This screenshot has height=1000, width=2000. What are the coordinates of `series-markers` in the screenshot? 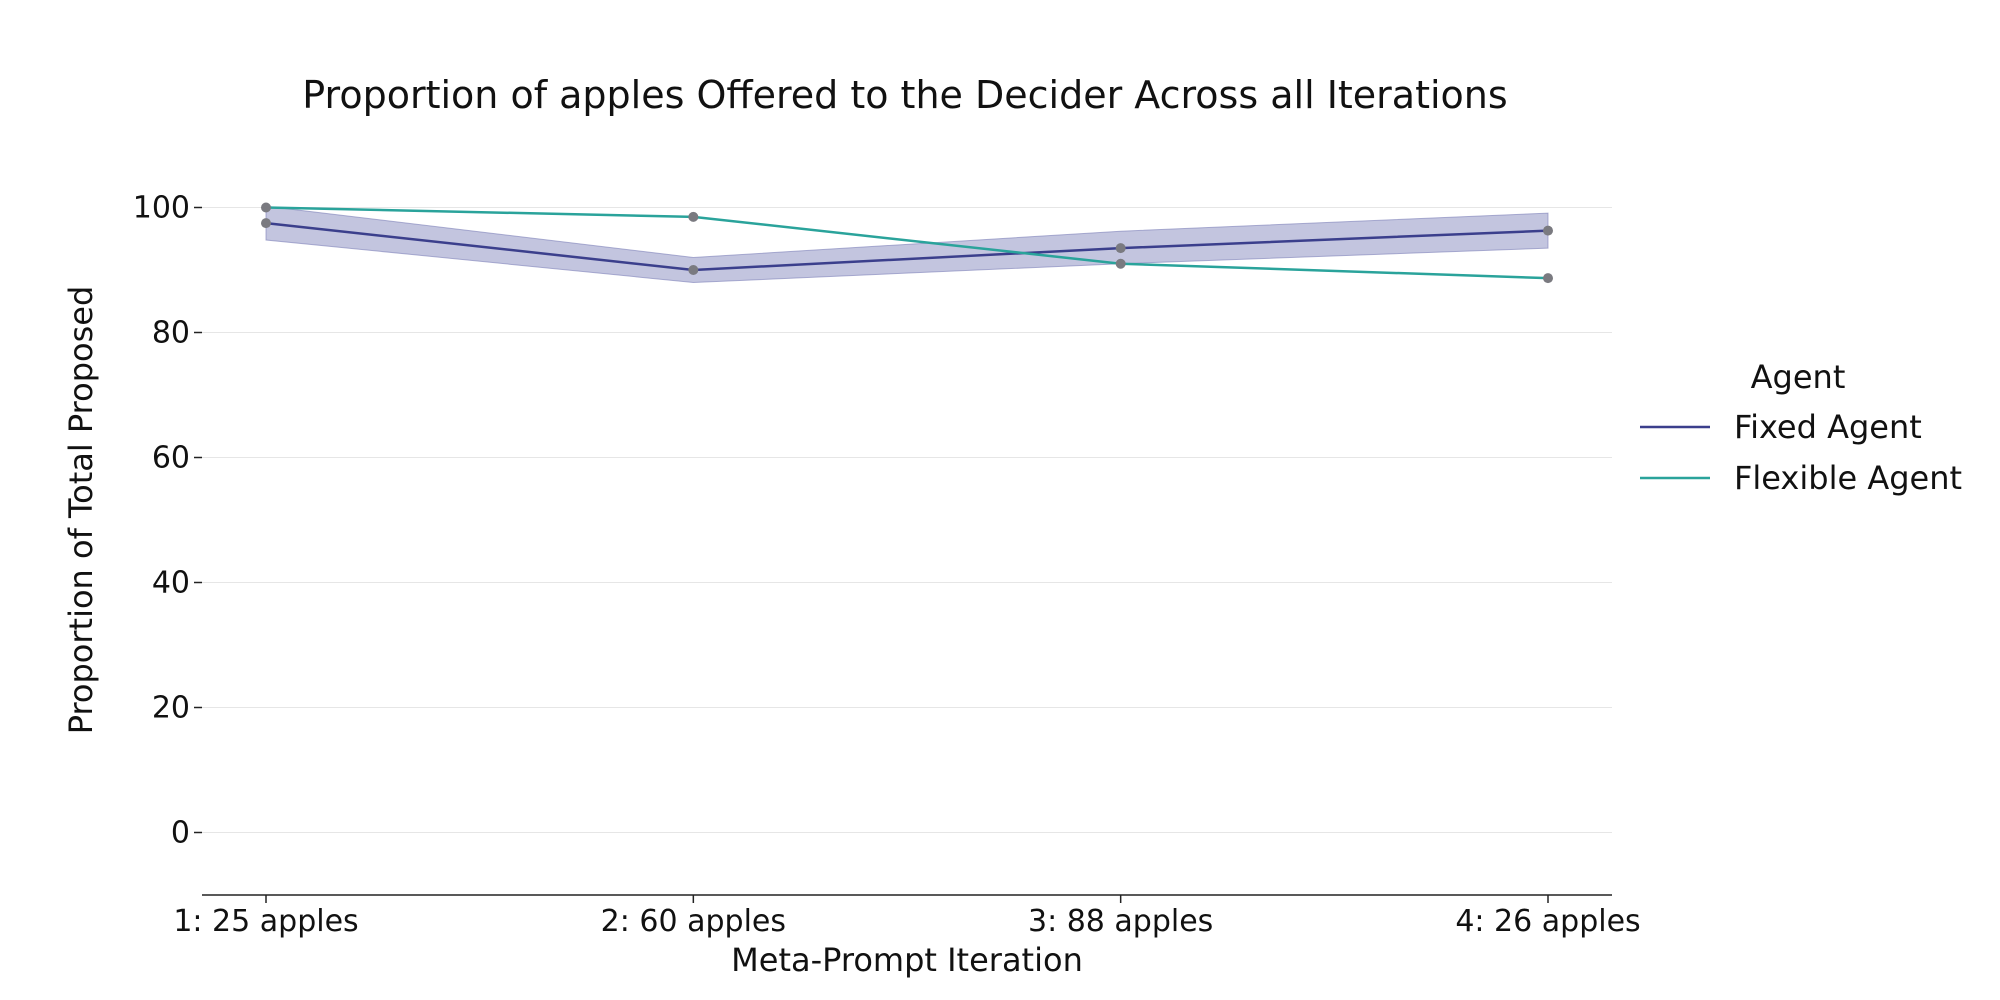 It's located at (907, 243).